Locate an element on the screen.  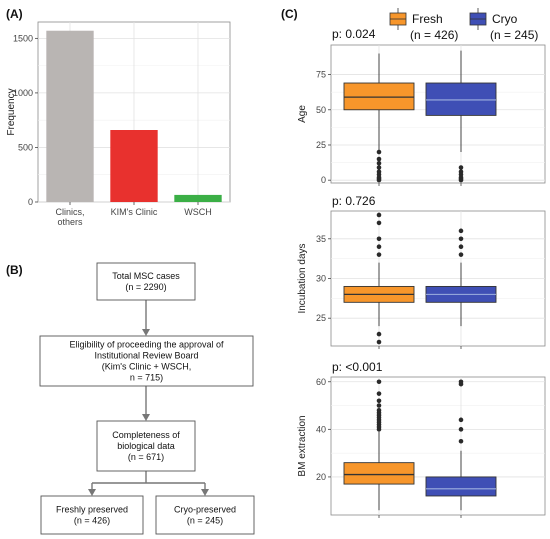
boxplot-subplot: p: <0.001 20 40 60 BM extraction is located at coordinates (421, 439).